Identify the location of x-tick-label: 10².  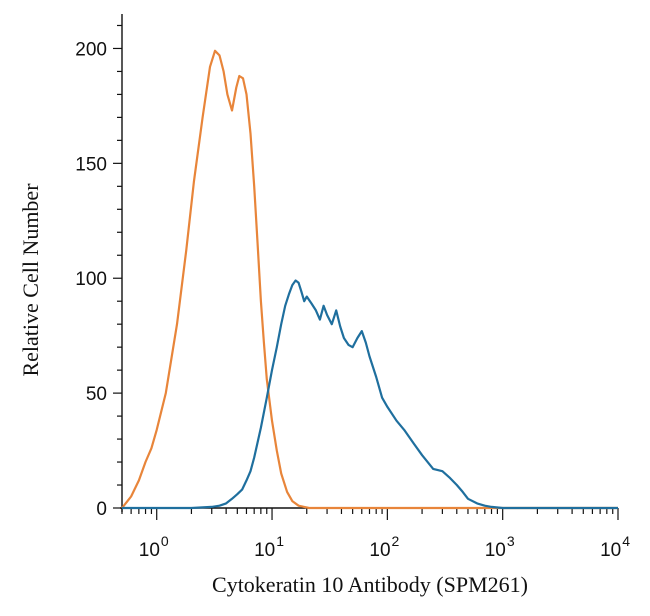
(384, 547).